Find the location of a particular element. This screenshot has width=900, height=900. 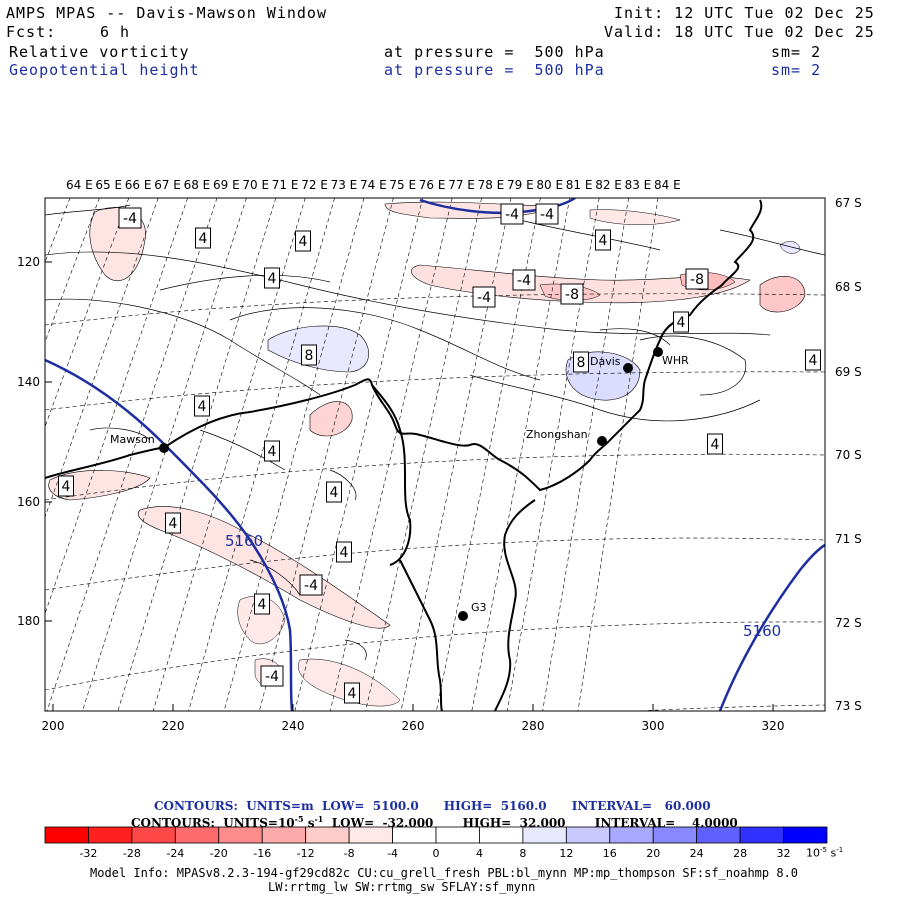

longitude-label: 77 E is located at coordinates (461, 185).